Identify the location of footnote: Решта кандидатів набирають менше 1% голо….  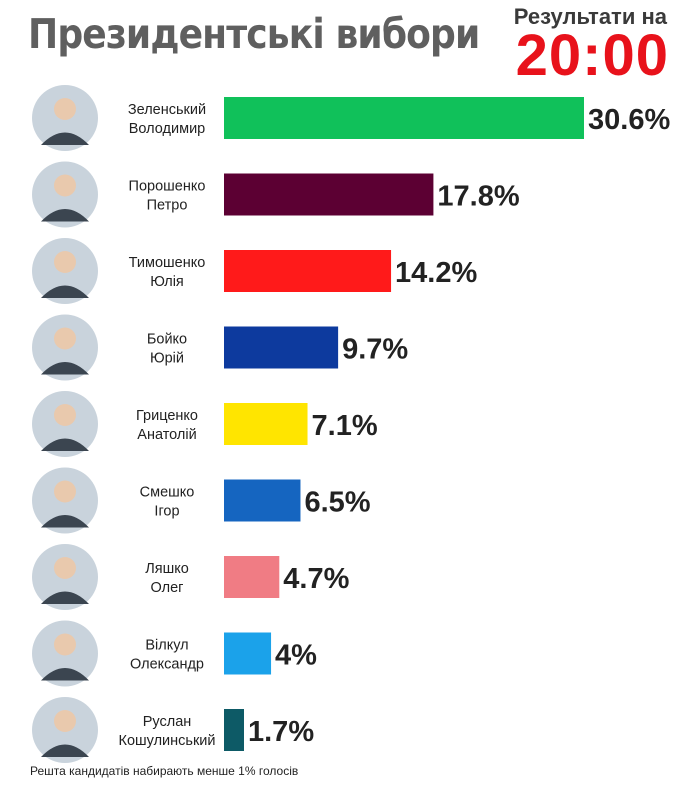
(164, 771).